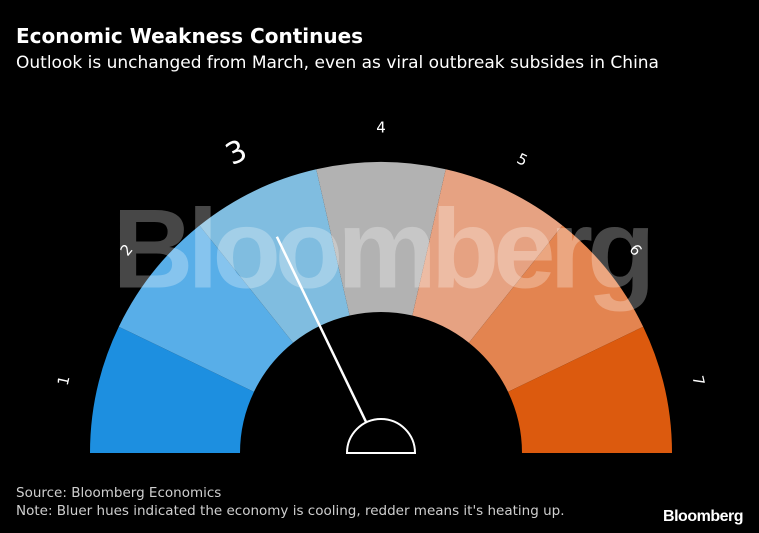 The image size is (759, 533). Describe the element at coordinates (190, 36) in the screenshot. I see `chart-title: Economic Weakness Continues` at that location.